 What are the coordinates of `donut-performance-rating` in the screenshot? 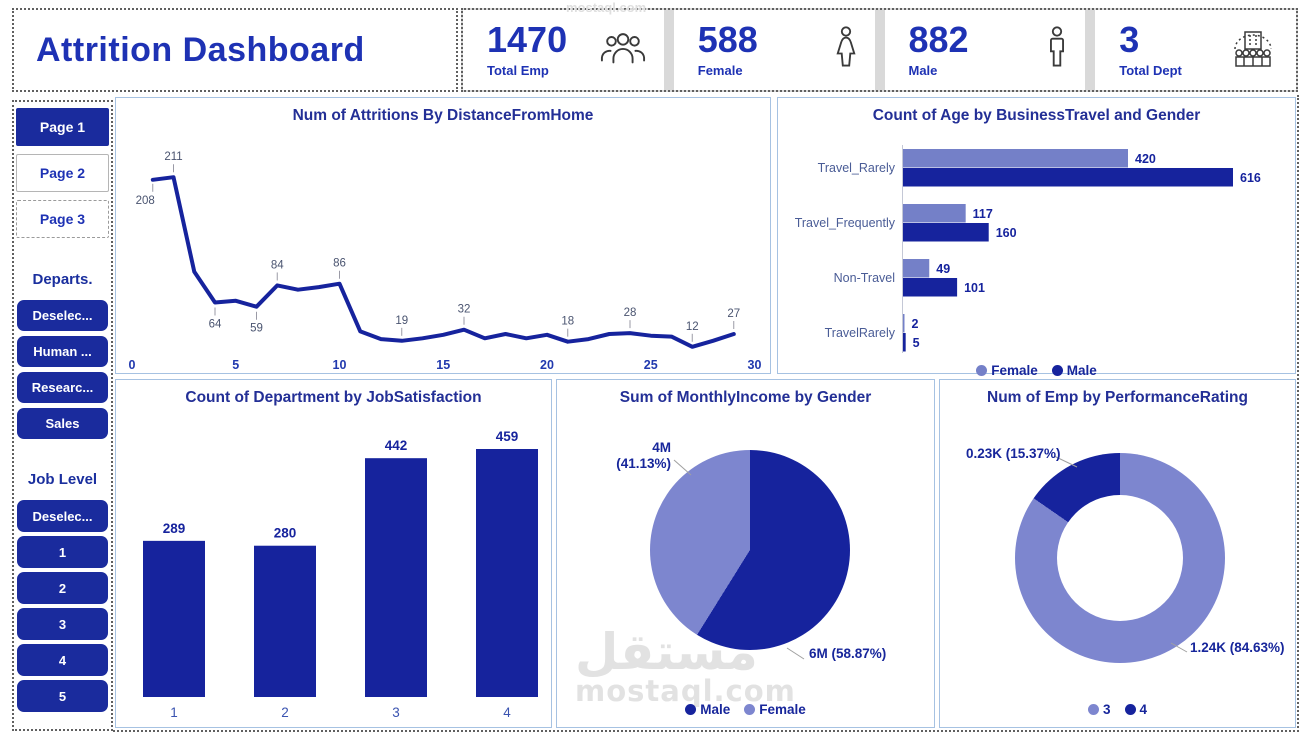 It's located at (1120, 558).